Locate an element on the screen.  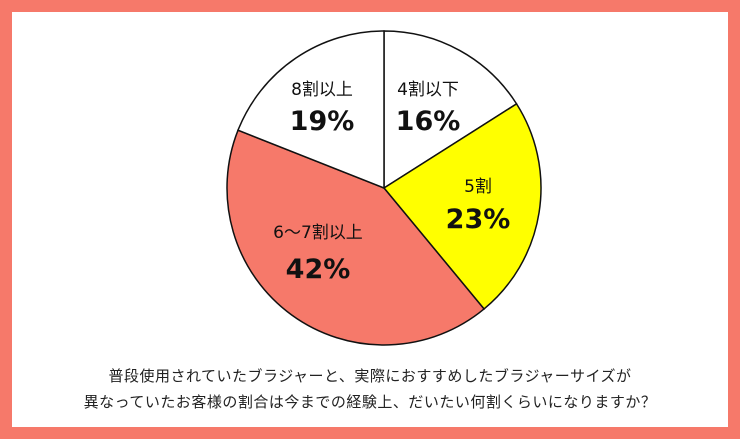
slice-label: 4割以下 is located at coordinates (428, 90).